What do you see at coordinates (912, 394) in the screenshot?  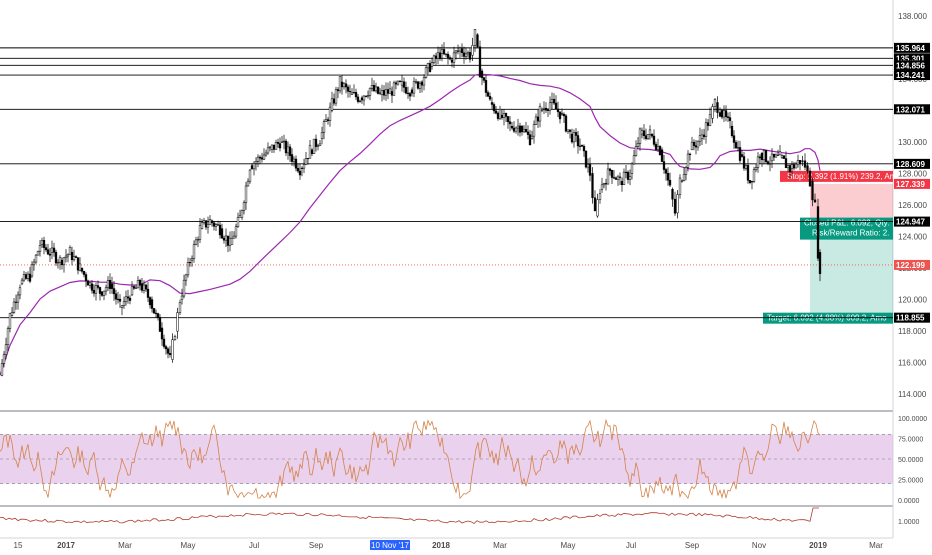 I see `price-tick-label: 114.000` at bounding box center [912, 394].